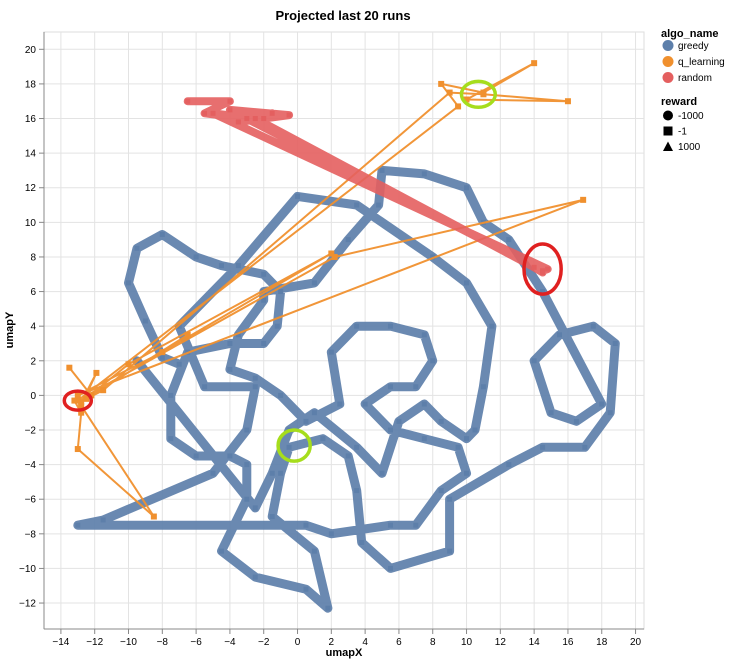 Image resolution: width=730 pixels, height=664 pixels. I want to click on legend-swatch-greedy, so click(668, 45).